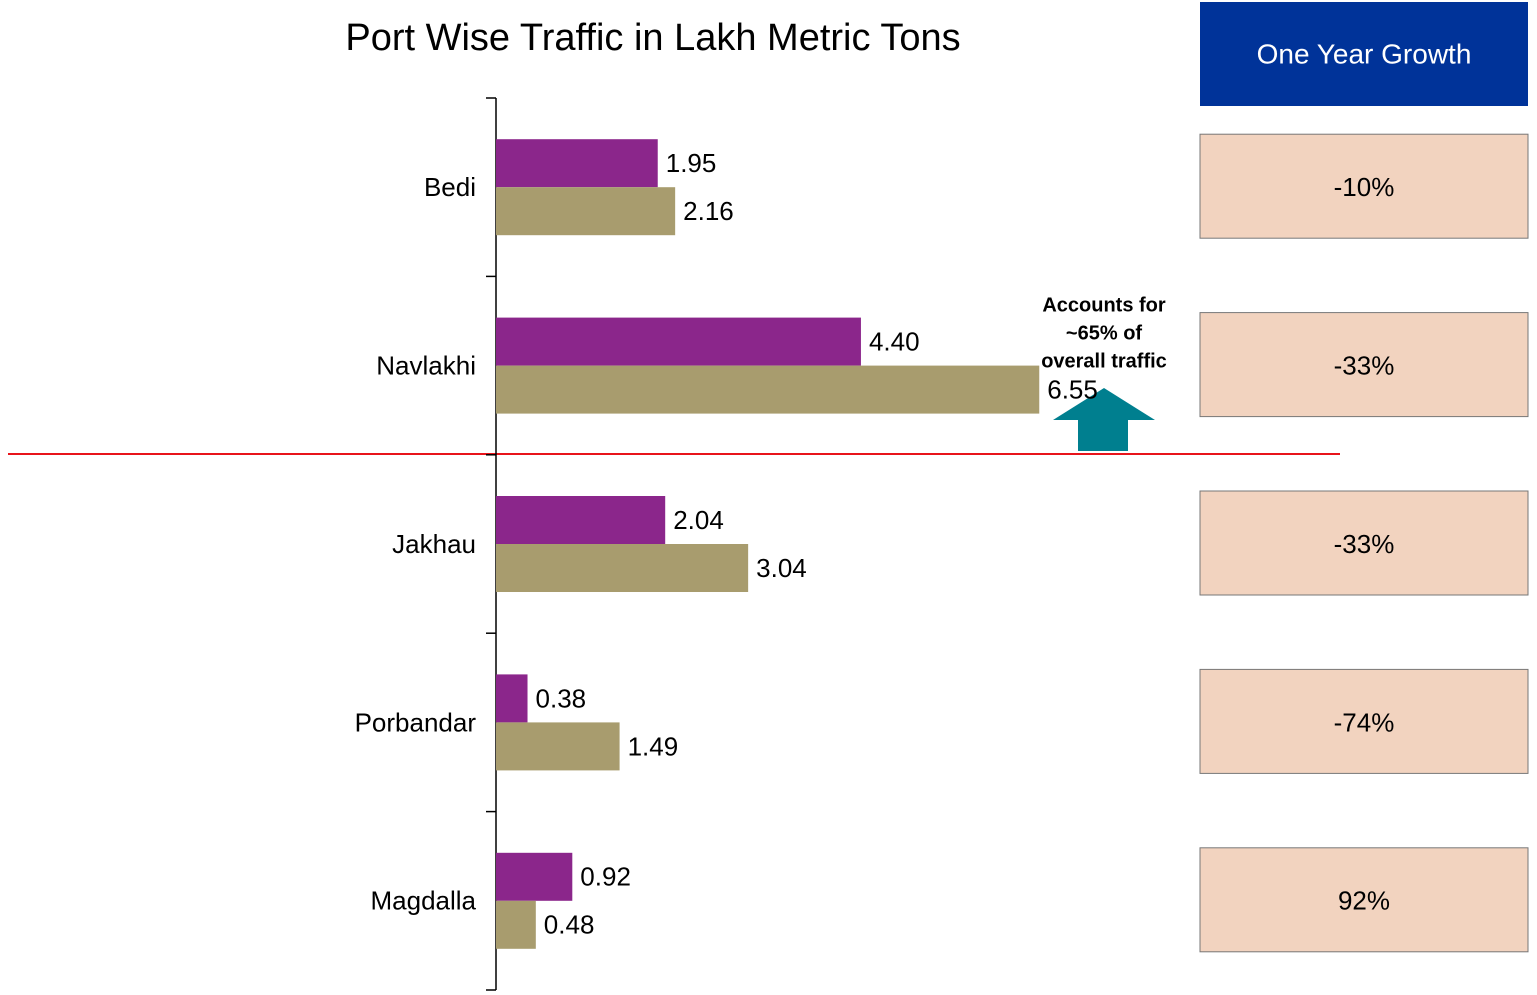 The image size is (1537, 995). What do you see at coordinates (423, 901) in the screenshot?
I see `category-label: Magdalla` at bounding box center [423, 901].